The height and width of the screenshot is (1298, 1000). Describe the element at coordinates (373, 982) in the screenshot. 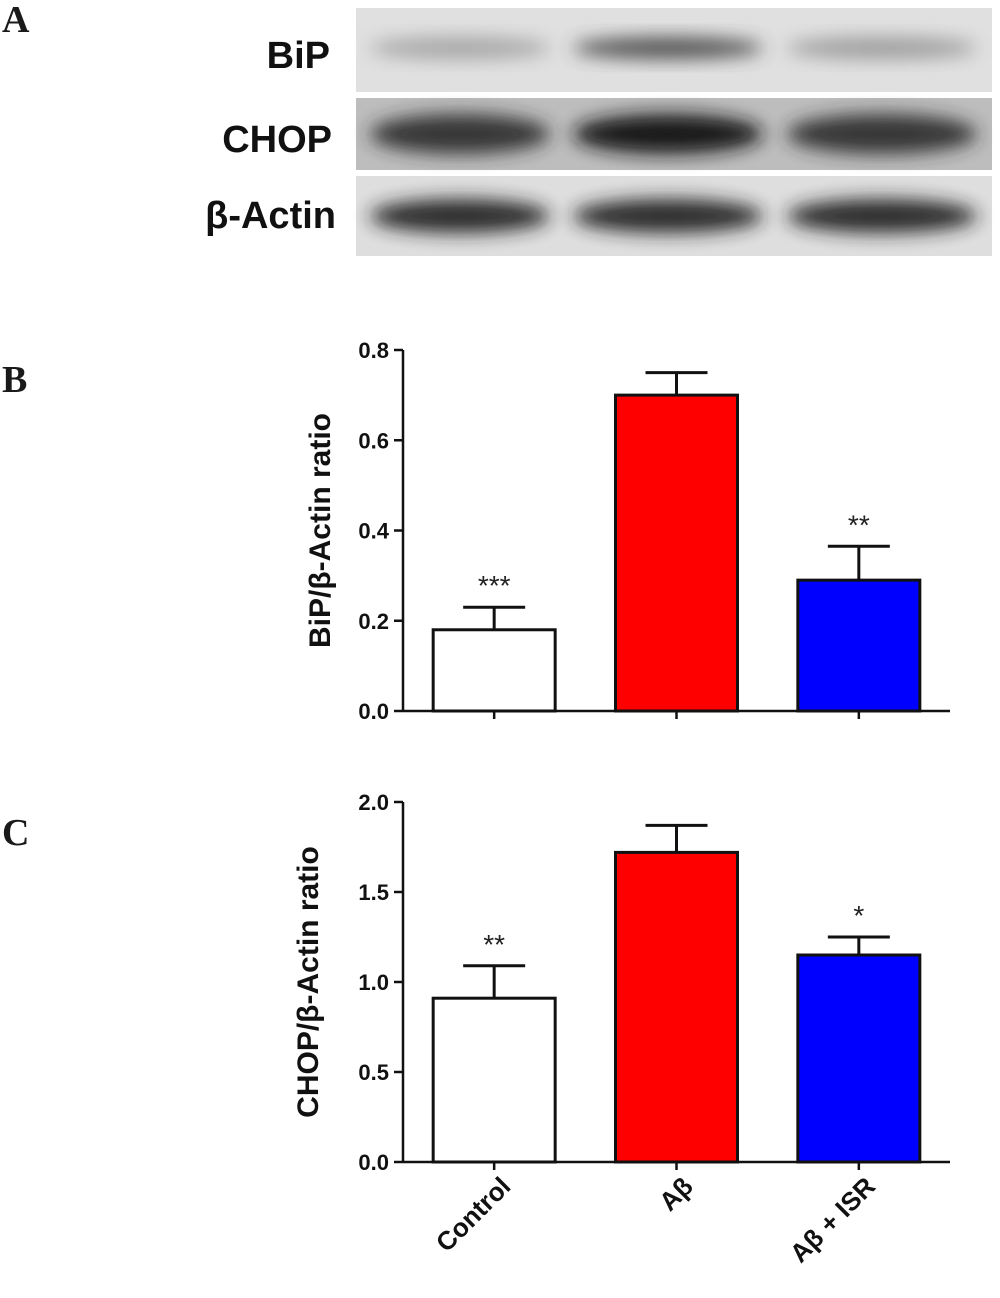

I see `y-tick-label: 1.0` at that location.